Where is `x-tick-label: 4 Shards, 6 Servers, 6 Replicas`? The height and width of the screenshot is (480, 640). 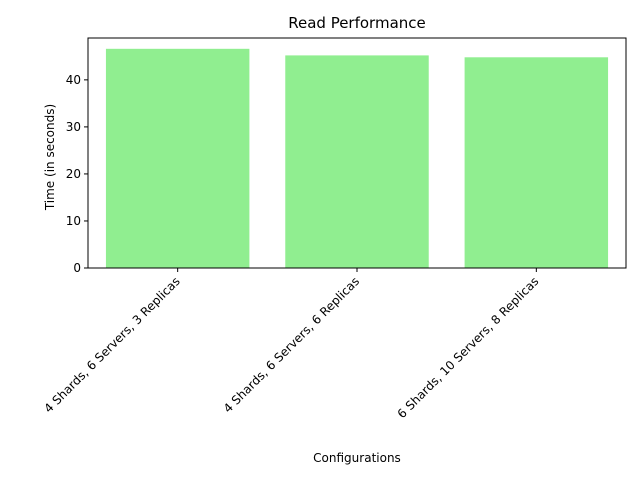
x-tick-label: 4 Shards, 6 Servers, 6 Replicas is located at coordinates (291, 344).